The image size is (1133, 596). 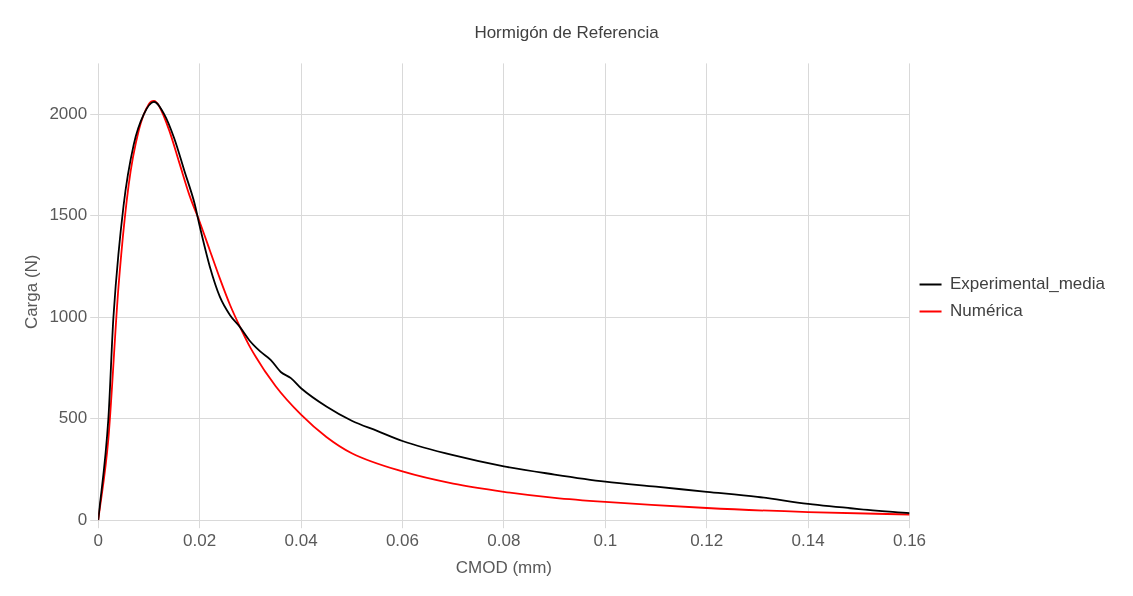 What do you see at coordinates (707, 541) in the screenshot?
I see `x-tick-label: 0.12` at bounding box center [707, 541].